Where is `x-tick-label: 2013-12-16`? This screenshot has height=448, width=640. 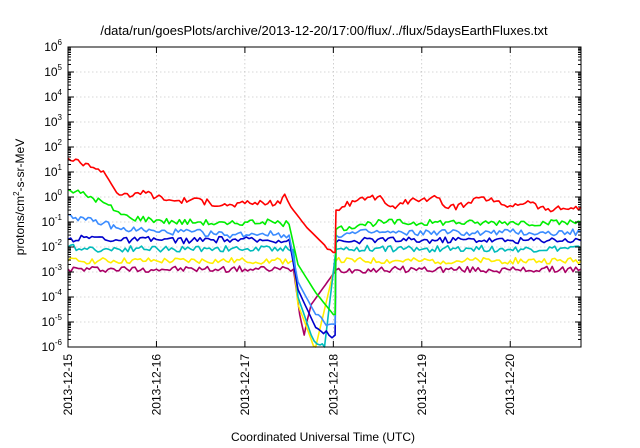
x-tick-label: 2013-12-16 is located at coordinates (156, 385).